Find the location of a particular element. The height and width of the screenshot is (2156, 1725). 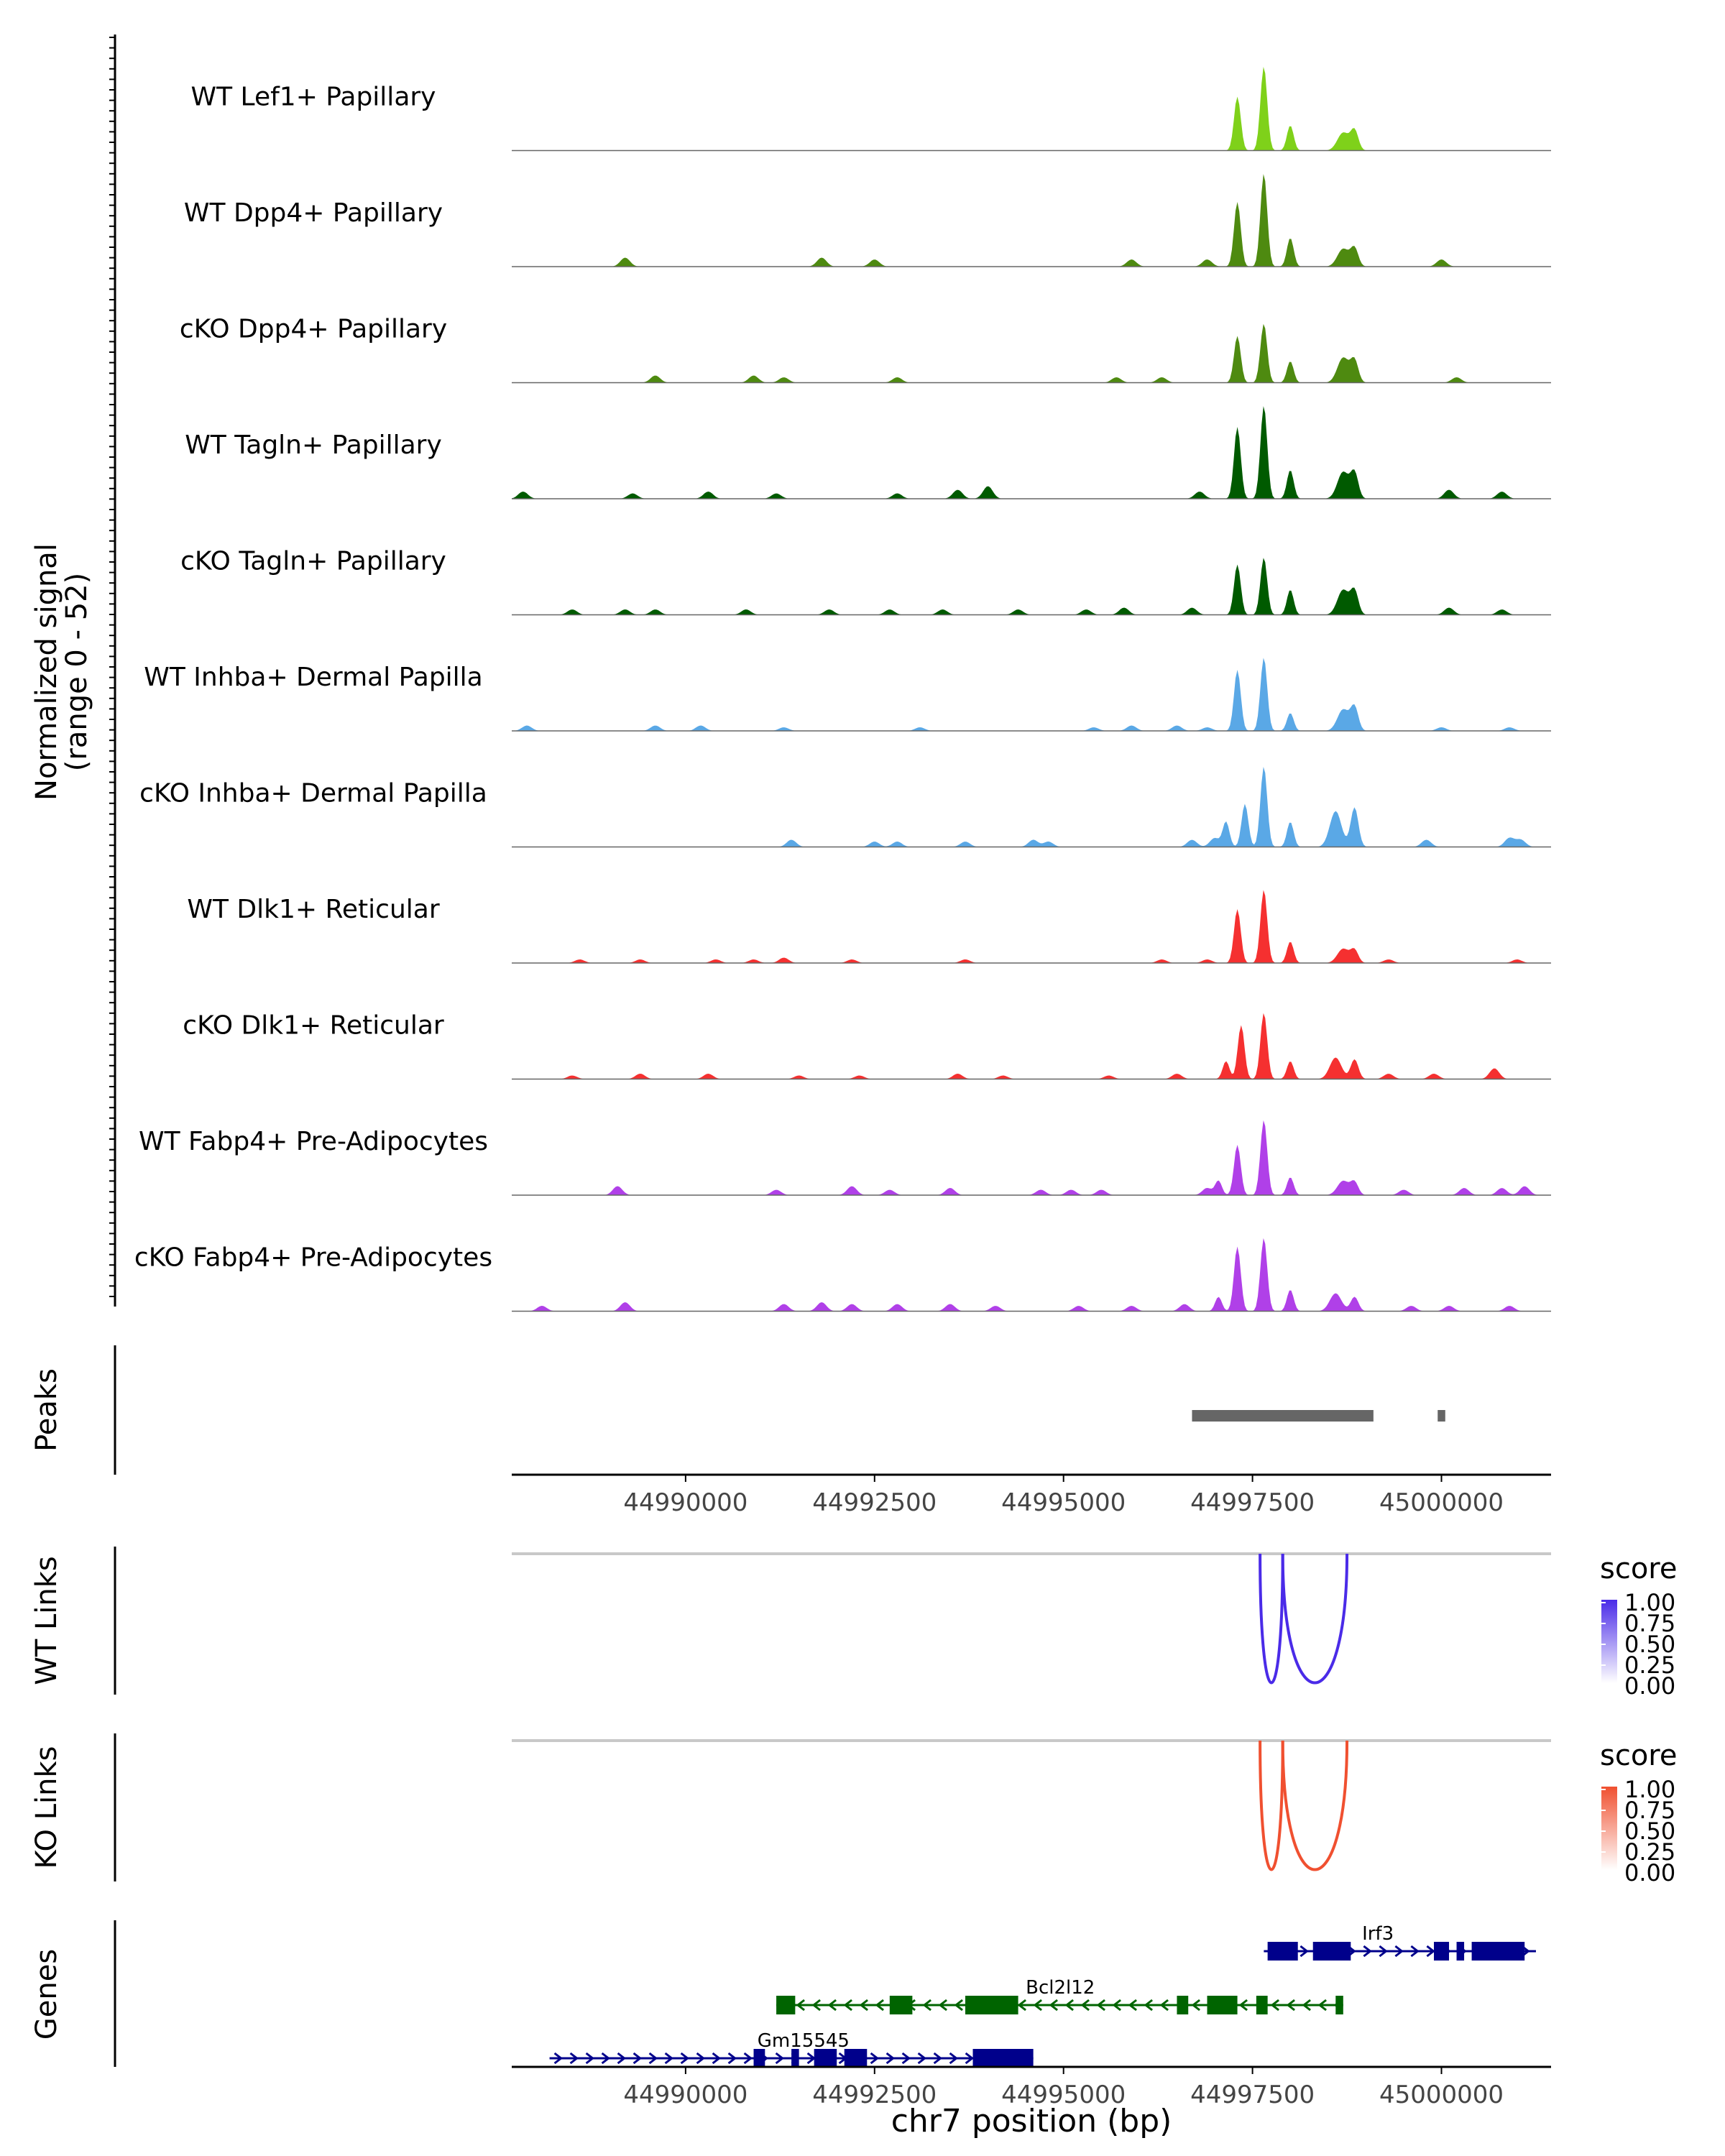

legend-tick-label: 1.00 is located at coordinates (1649, 1790).